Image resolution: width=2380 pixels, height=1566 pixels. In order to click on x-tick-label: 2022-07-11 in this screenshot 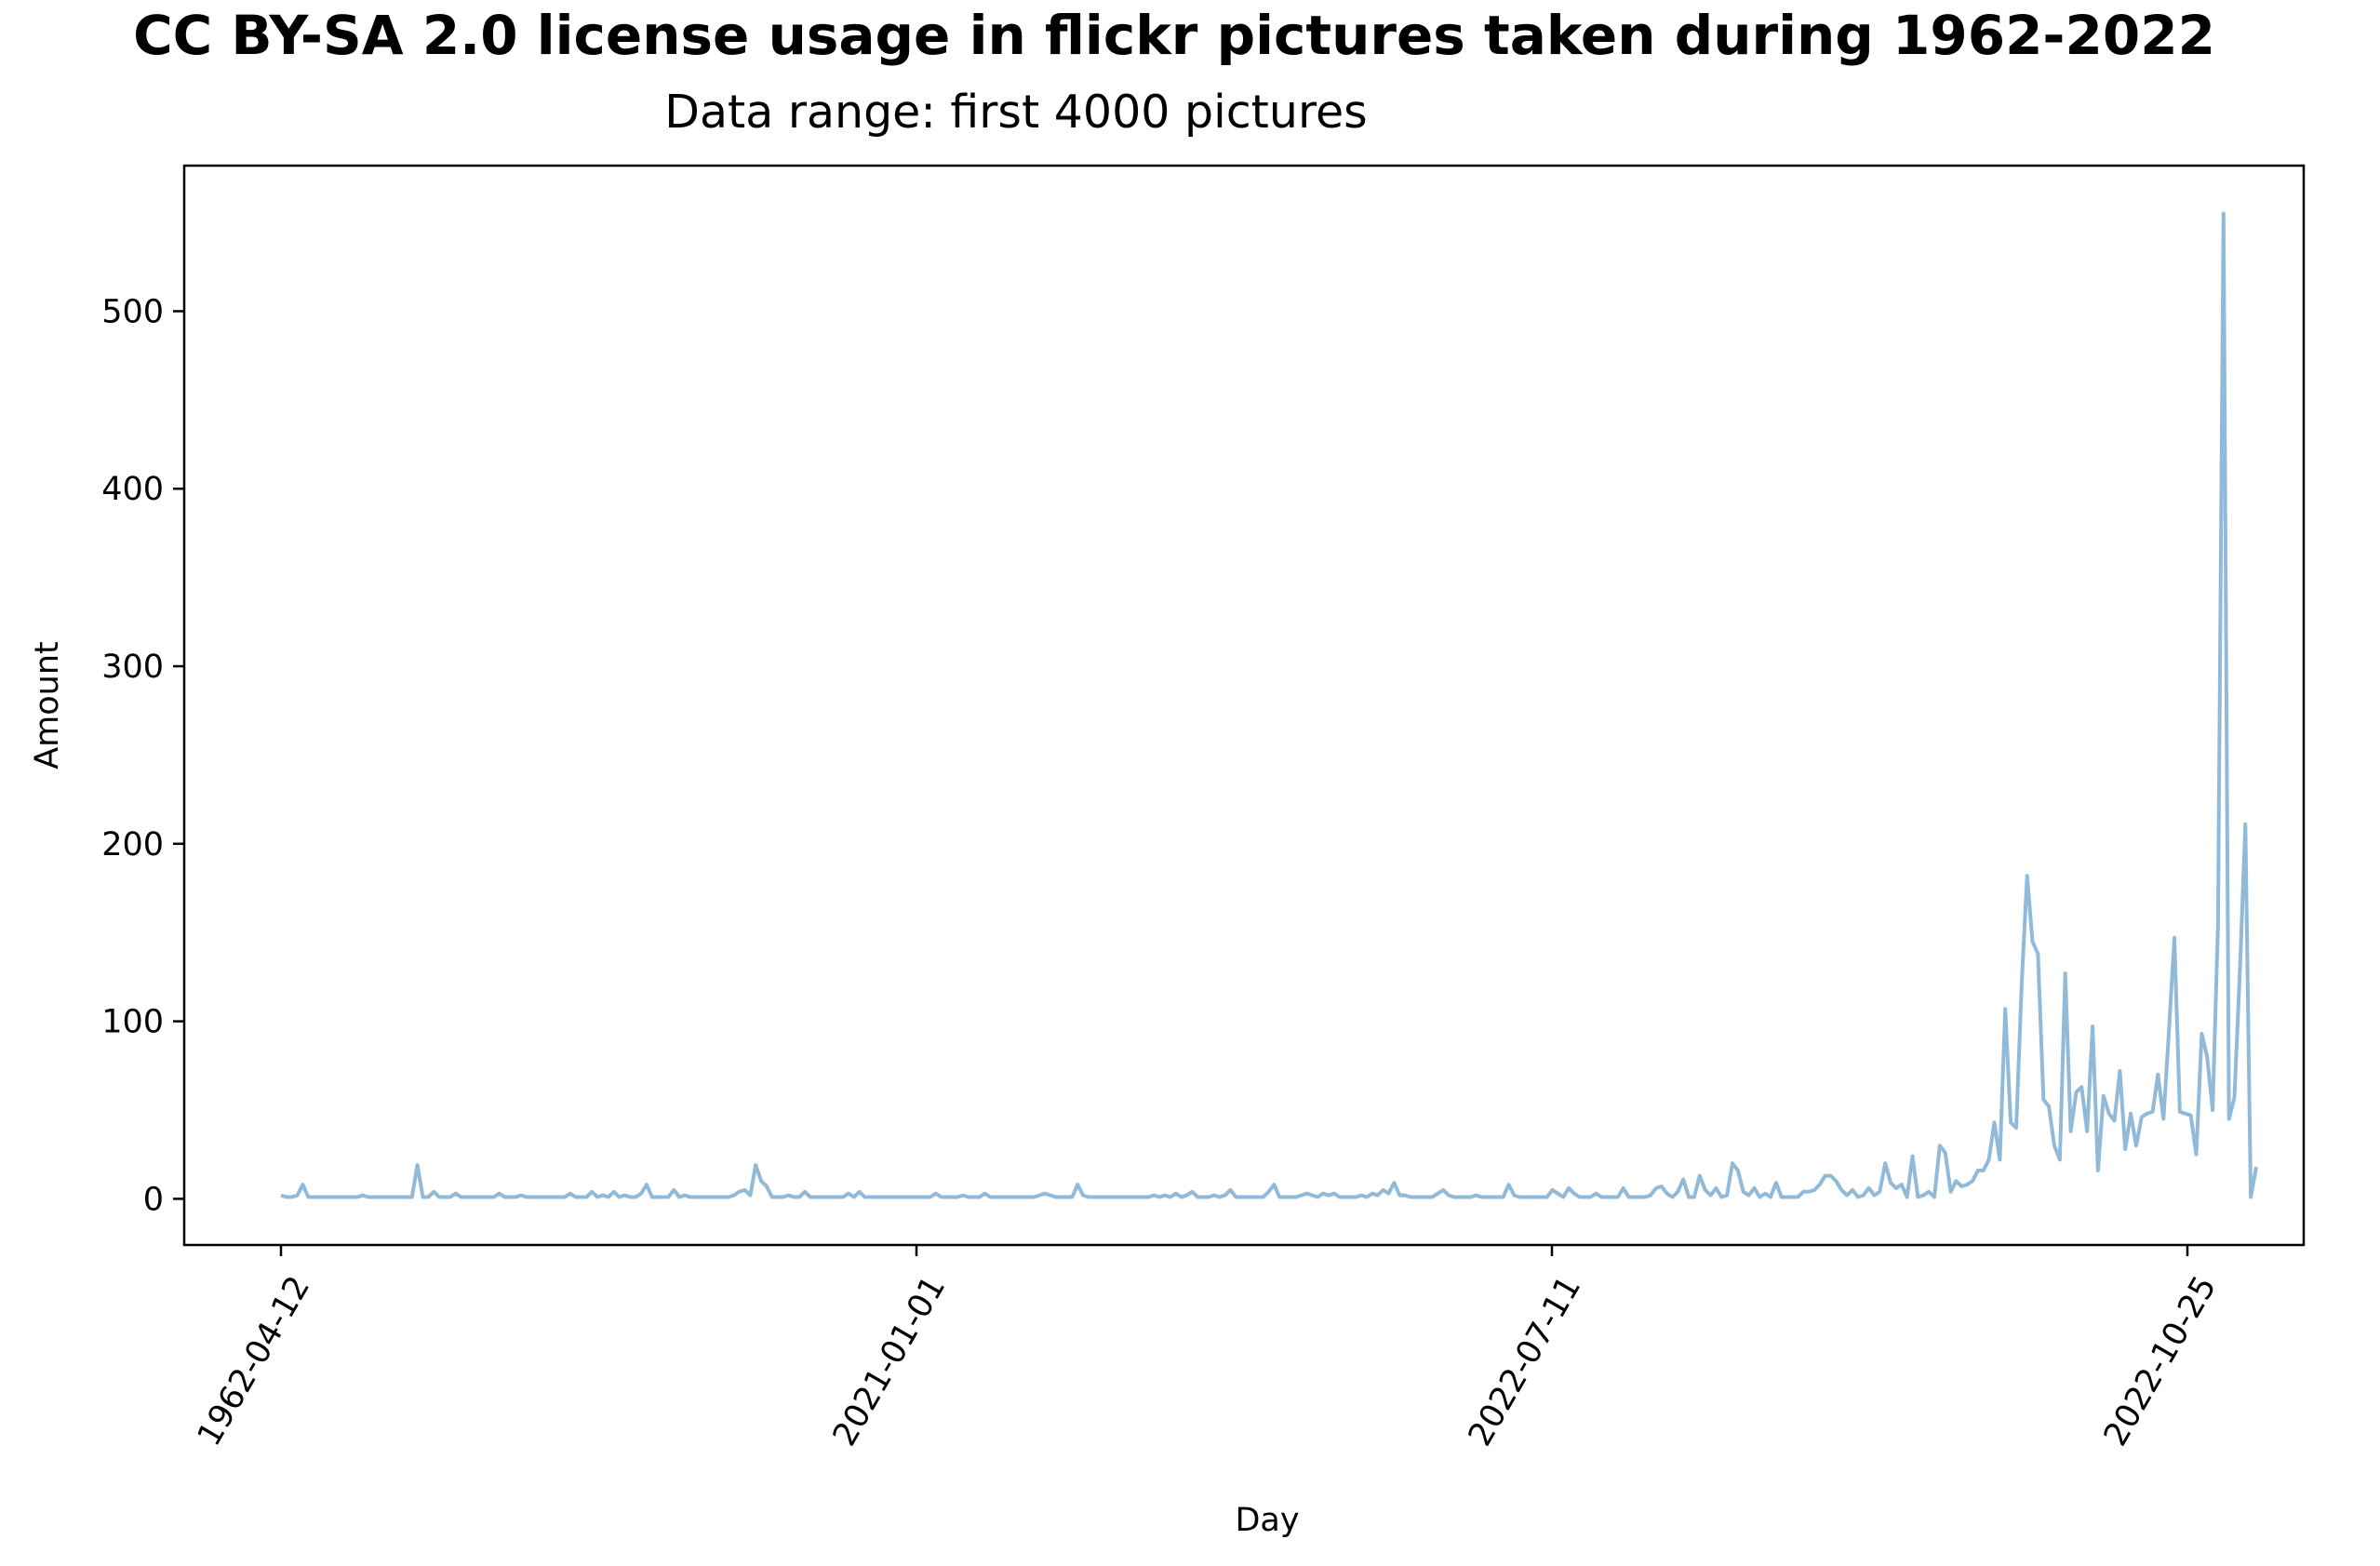, I will do `click(1525, 1361)`.